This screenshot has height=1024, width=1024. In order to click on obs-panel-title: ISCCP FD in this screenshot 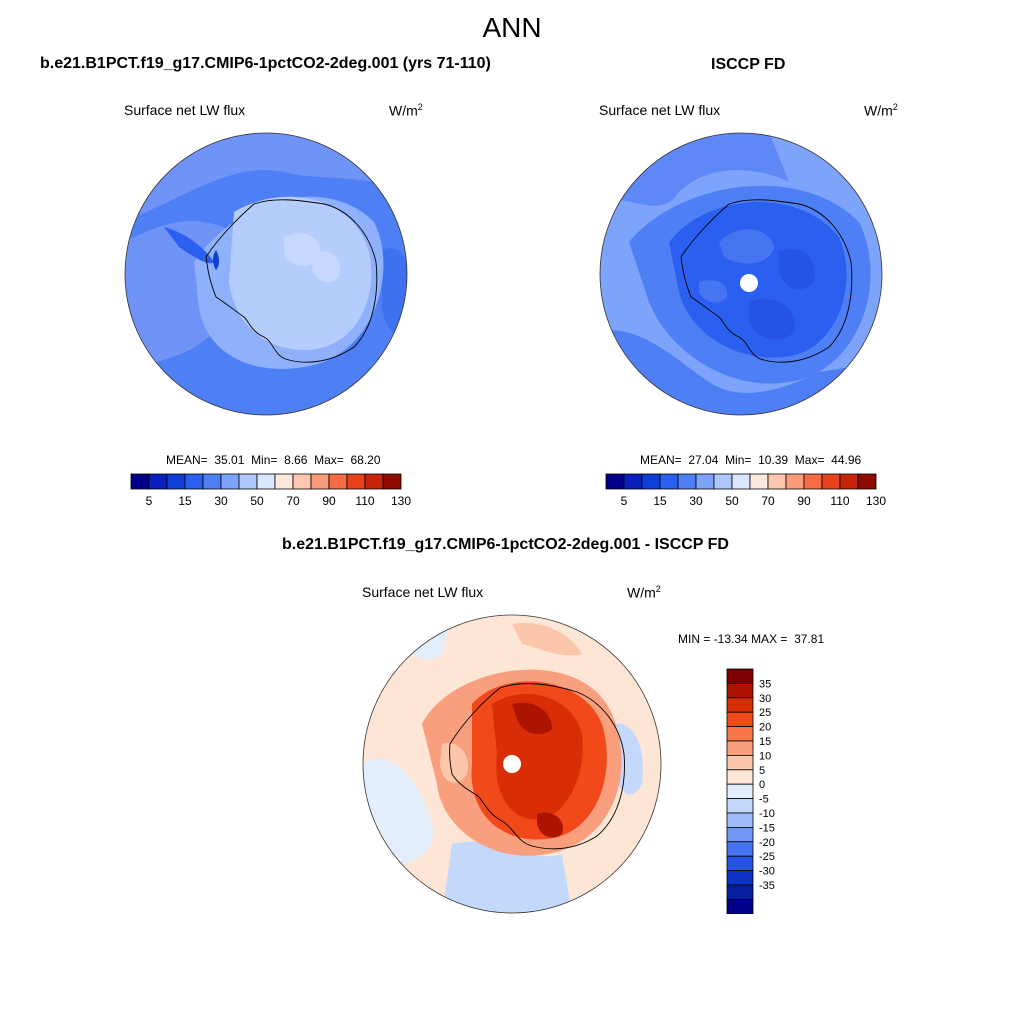, I will do `click(748, 64)`.